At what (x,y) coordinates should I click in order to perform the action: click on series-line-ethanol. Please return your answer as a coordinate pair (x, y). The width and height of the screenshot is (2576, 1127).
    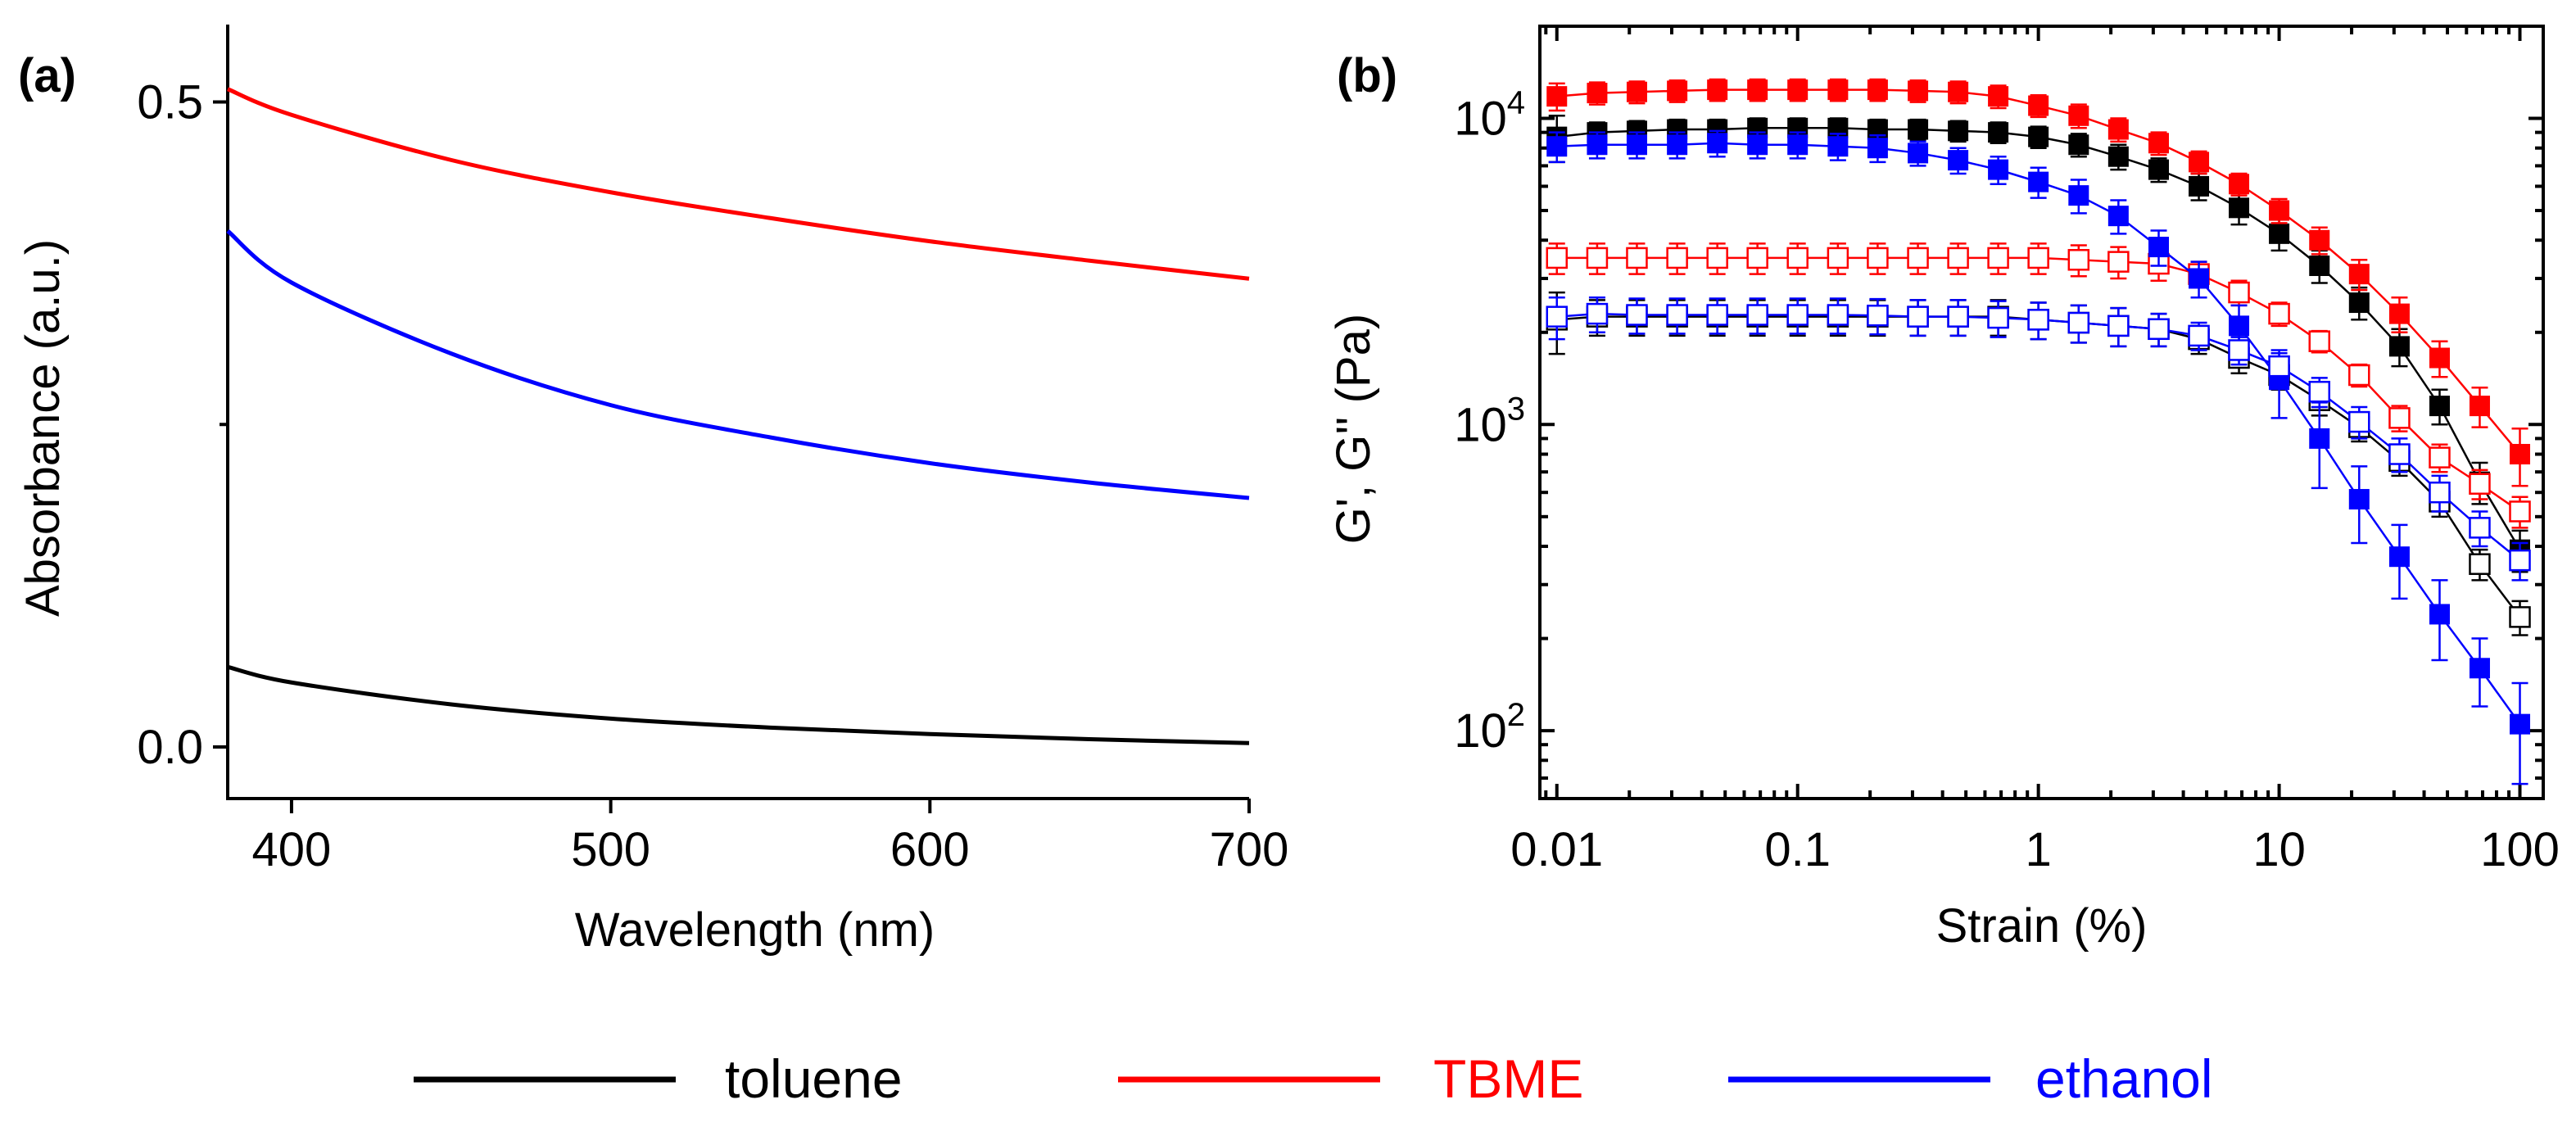
    Looking at the image, I should click on (738, 364).